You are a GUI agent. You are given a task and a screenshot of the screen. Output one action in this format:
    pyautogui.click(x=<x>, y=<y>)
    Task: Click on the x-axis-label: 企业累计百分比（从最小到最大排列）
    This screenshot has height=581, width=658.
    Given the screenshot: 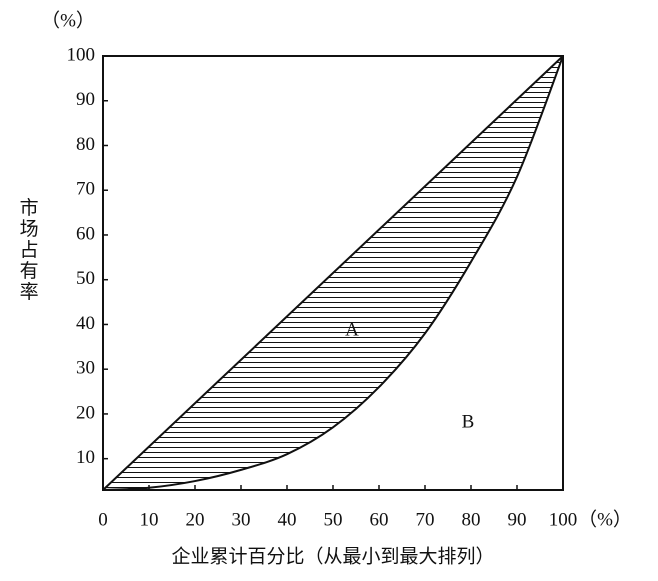 What is the action you would take?
    pyautogui.click(x=332, y=556)
    